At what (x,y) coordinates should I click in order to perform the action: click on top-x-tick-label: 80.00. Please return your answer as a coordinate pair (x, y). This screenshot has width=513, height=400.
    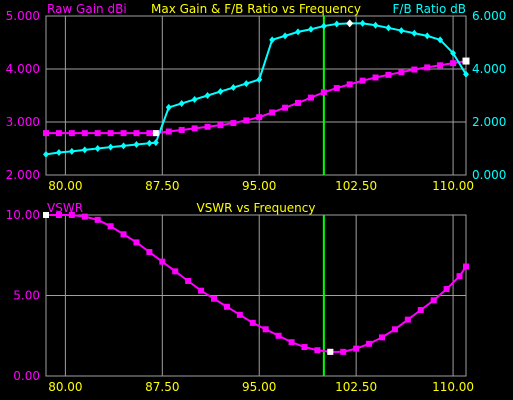
    Looking at the image, I should click on (65, 186).